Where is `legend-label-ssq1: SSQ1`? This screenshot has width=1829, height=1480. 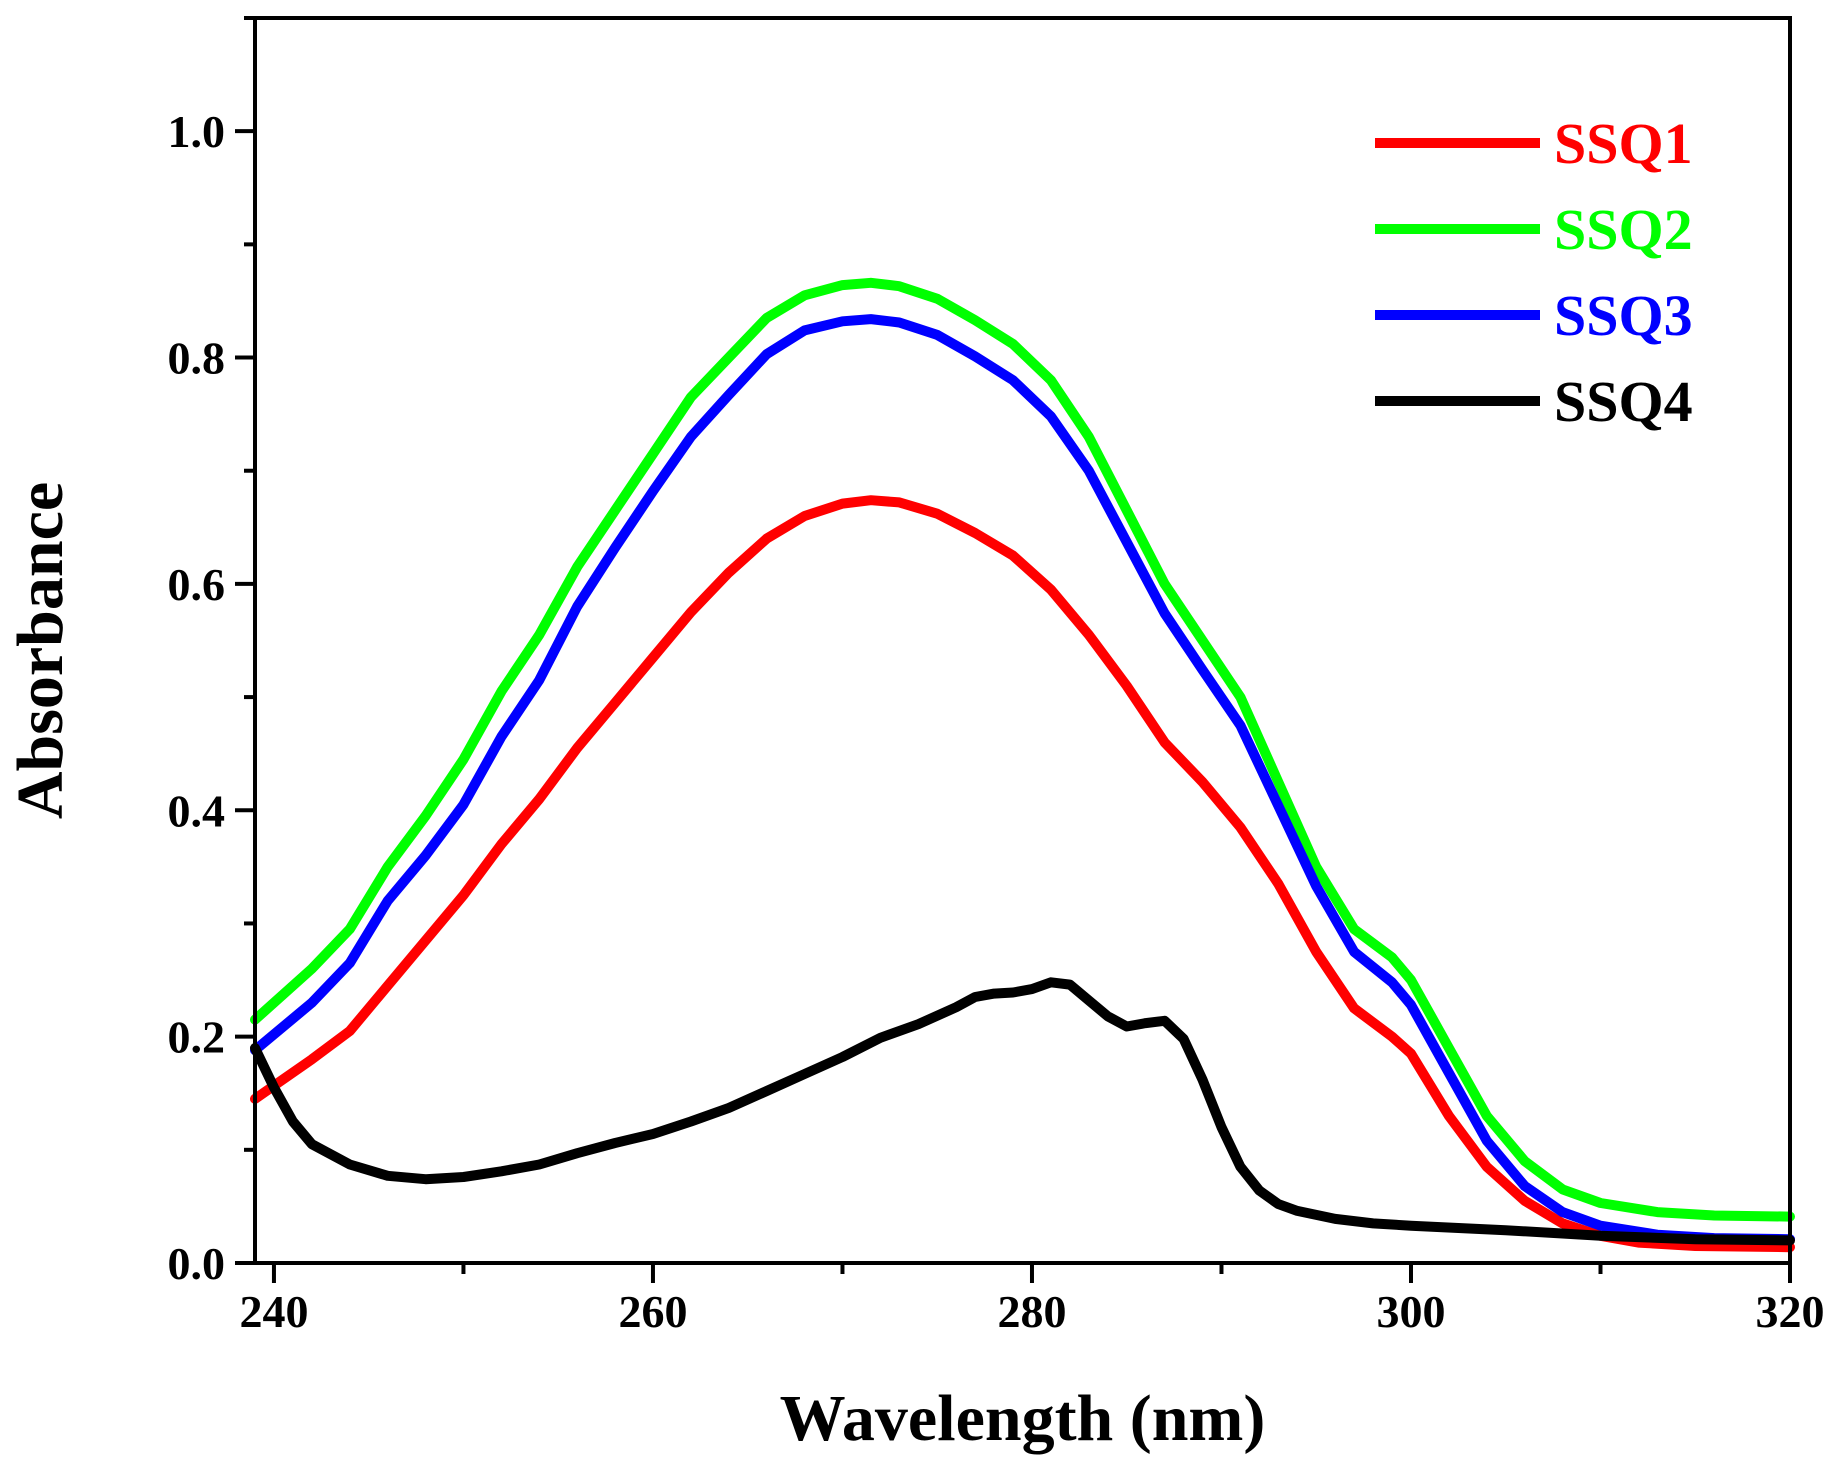 legend-label-ssq1: SSQ1 is located at coordinates (1623, 143).